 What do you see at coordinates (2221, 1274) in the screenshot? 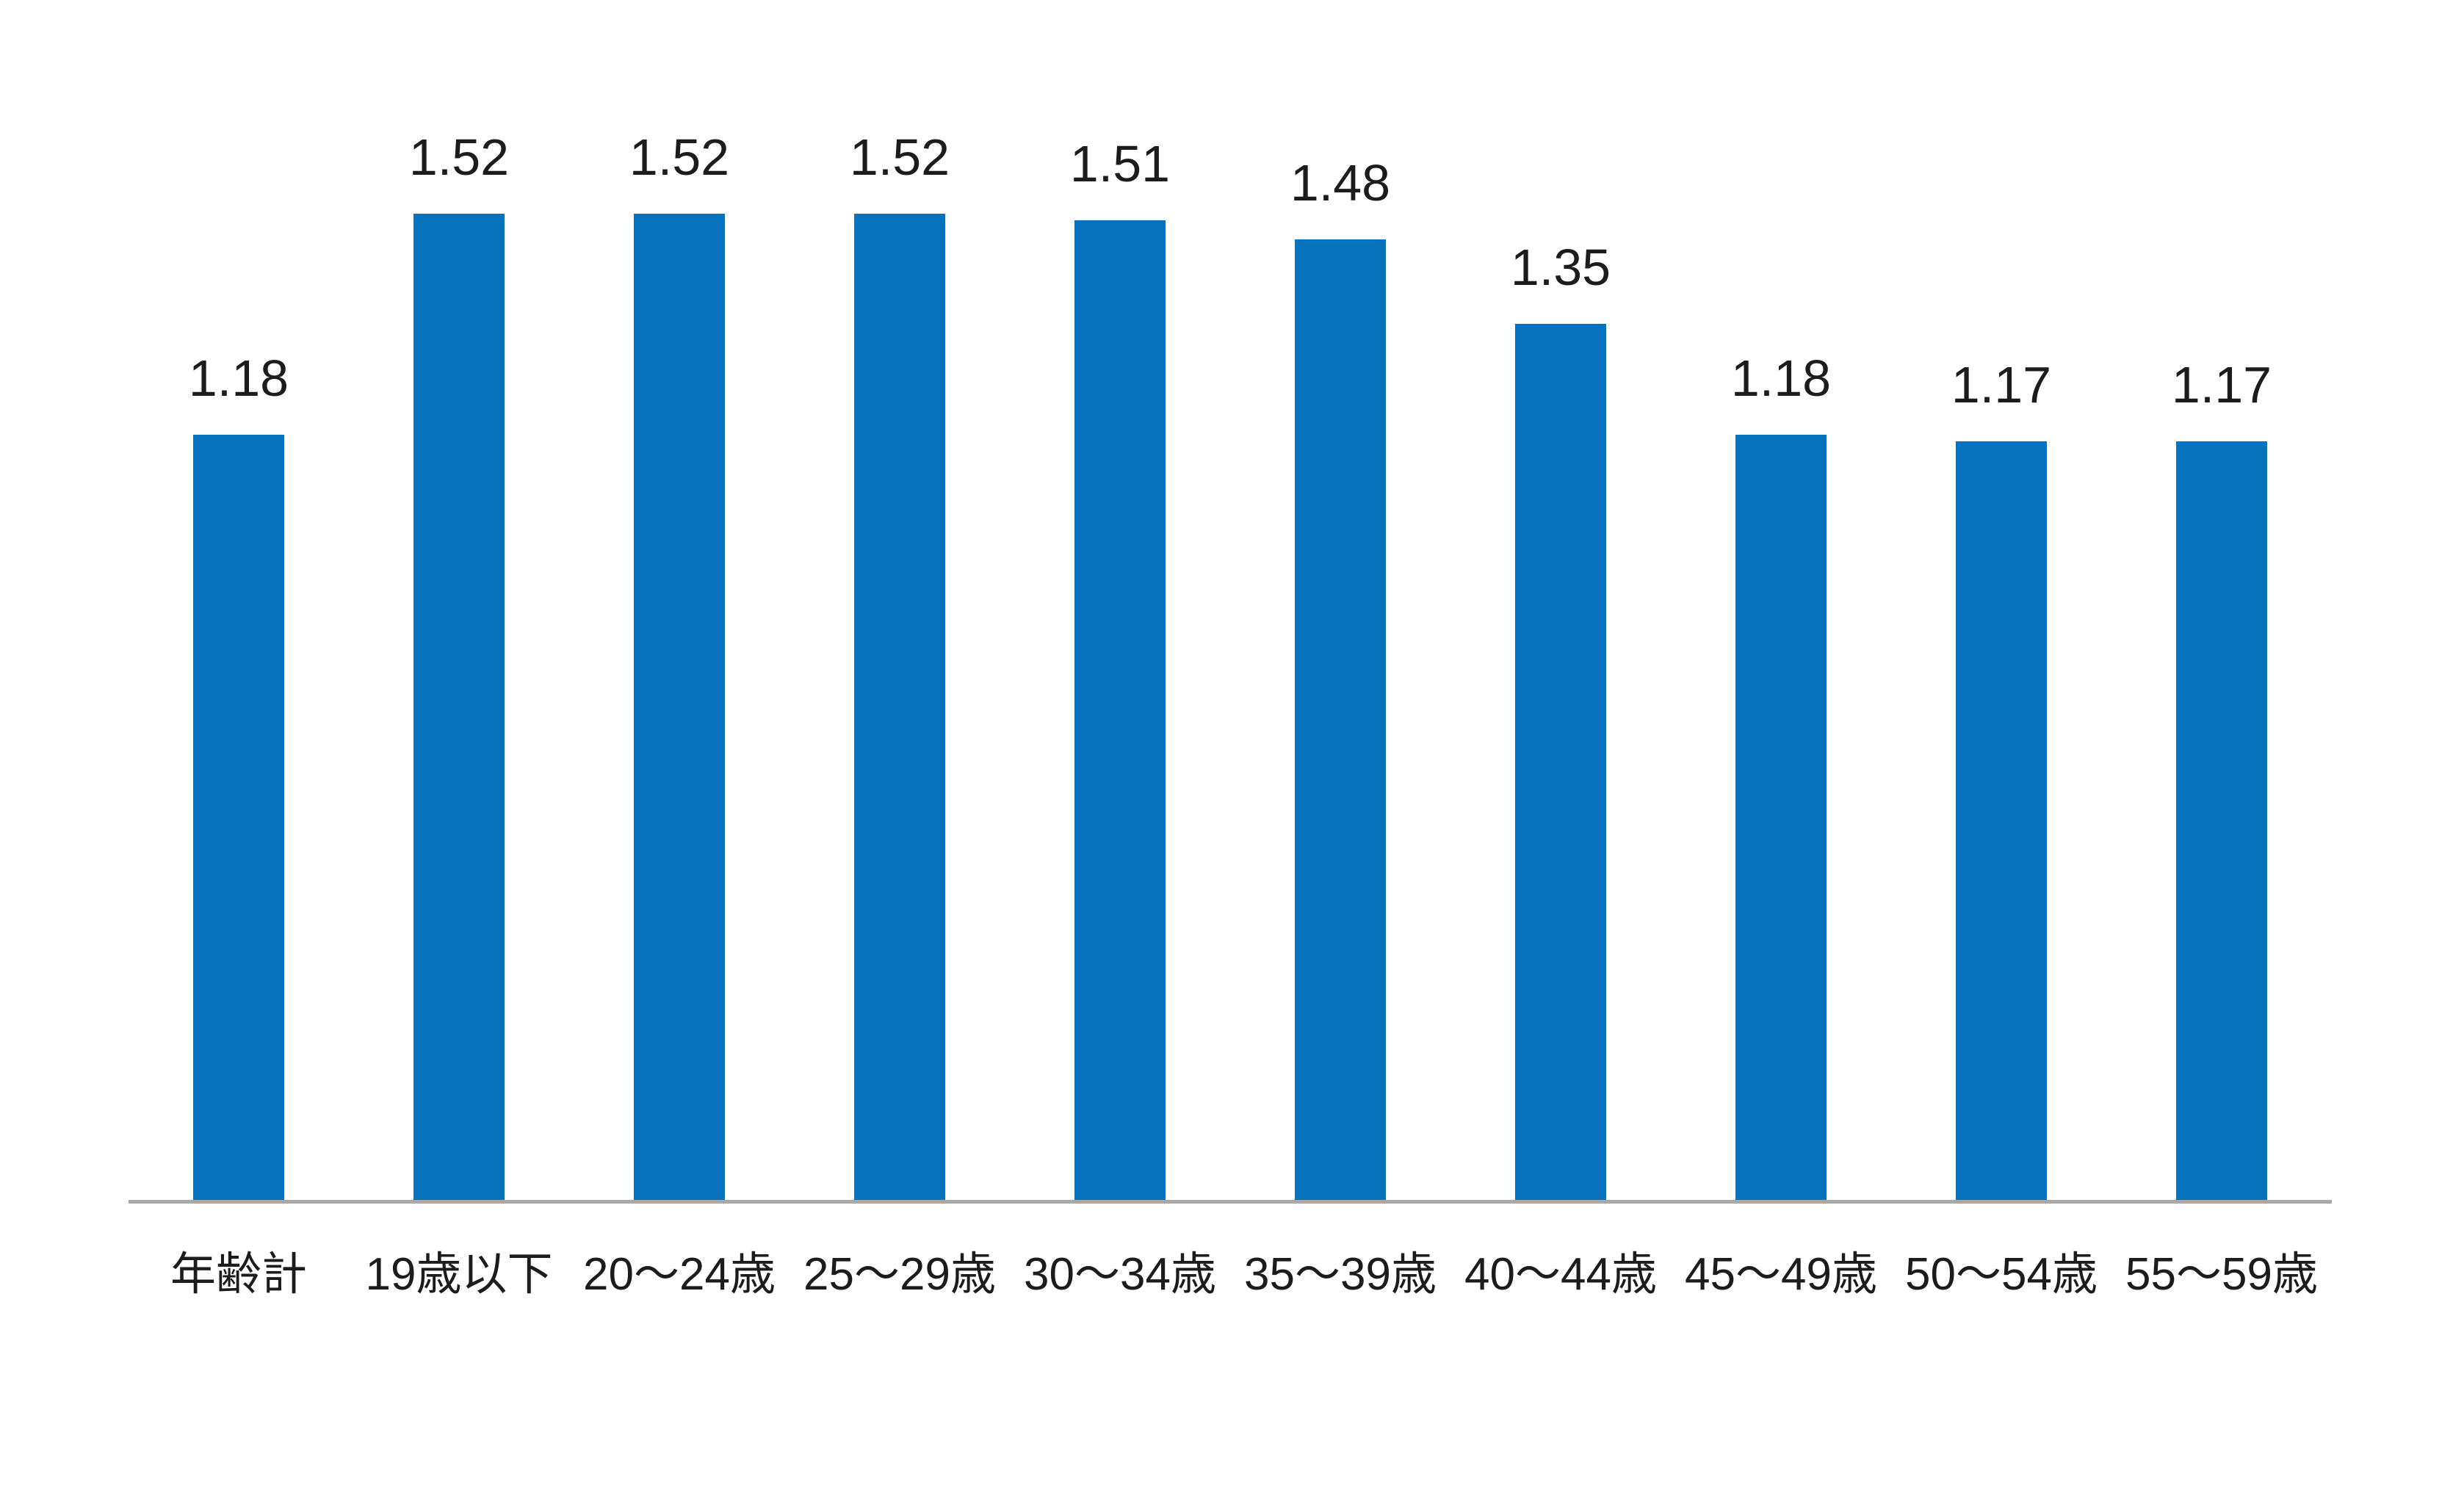
I see `x-axis-category-label: 55〜59歳` at bounding box center [2221, 1274].